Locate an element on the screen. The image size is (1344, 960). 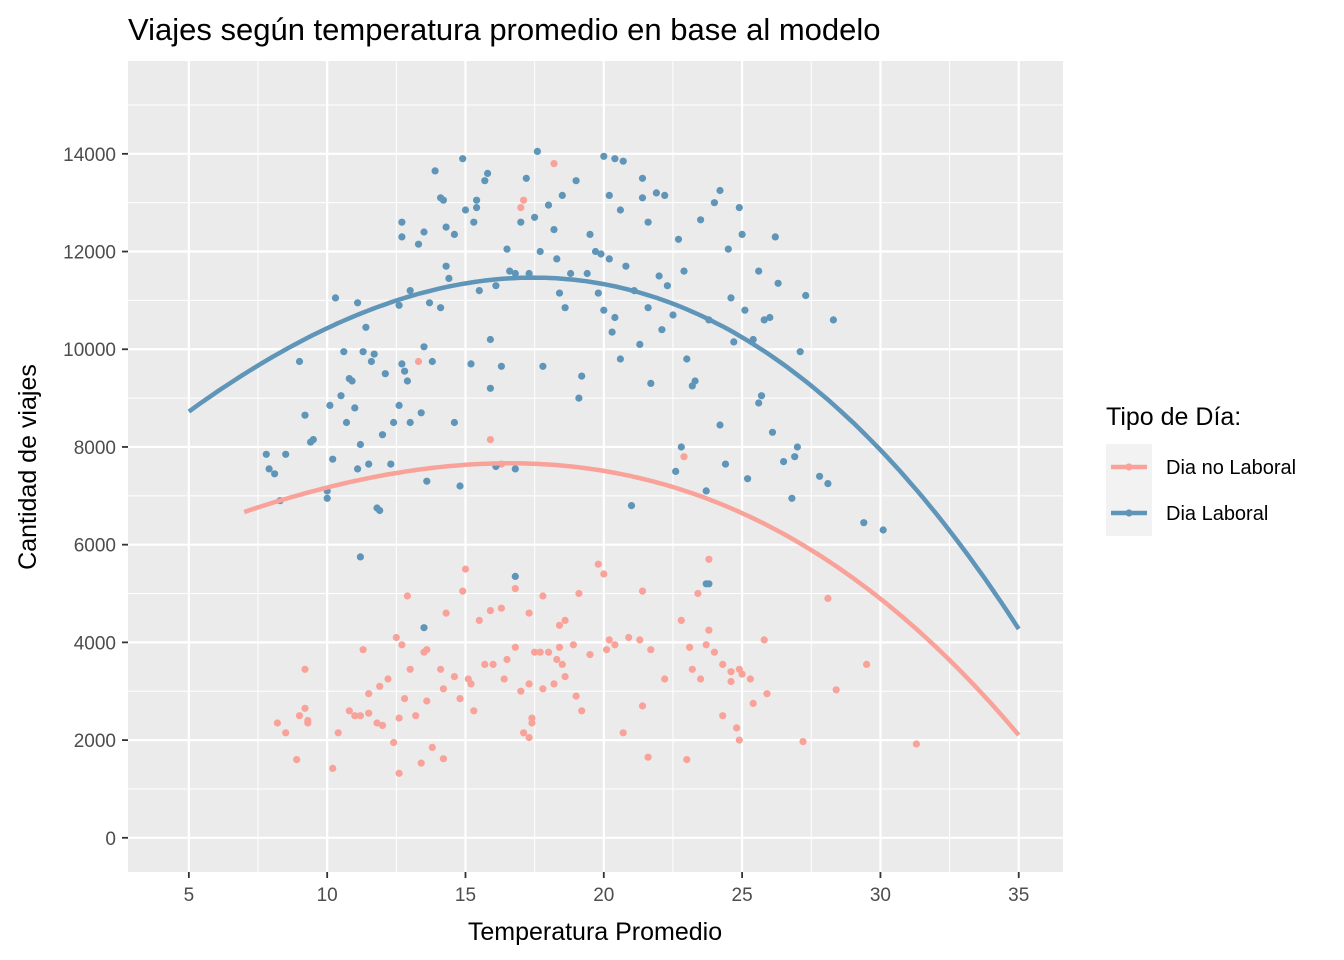
x-tick-label: 20 is located at coordinates (603, 895).